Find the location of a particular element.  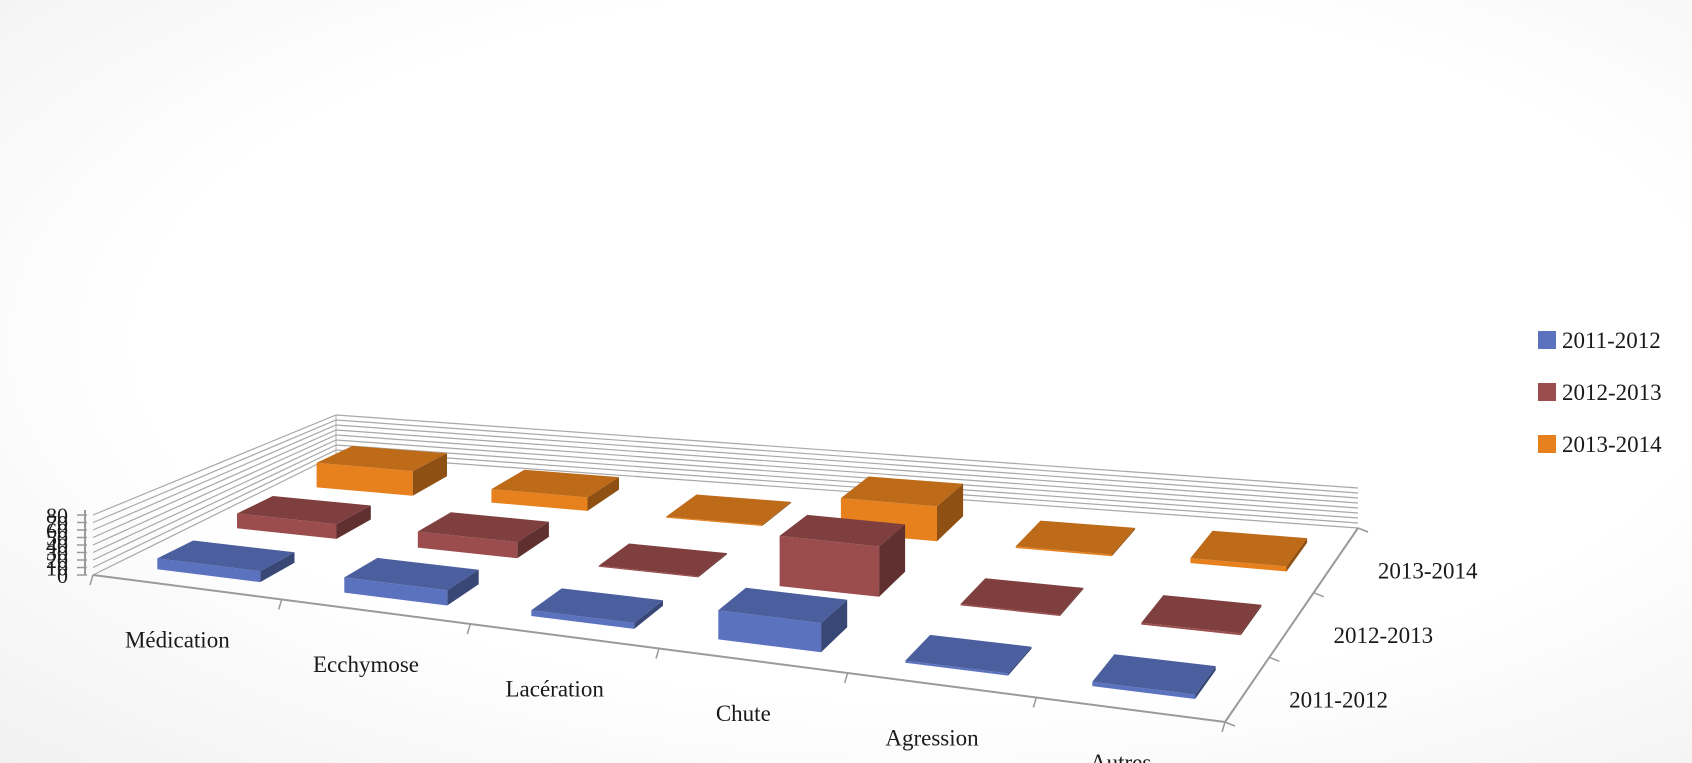

category-label: Agression is located at coordinates (932, 737).